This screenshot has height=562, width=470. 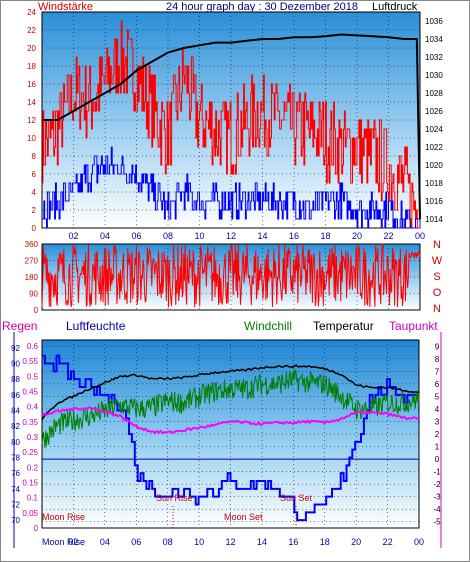 I want to click on tick-label: 72, so click(x=15, y=505).